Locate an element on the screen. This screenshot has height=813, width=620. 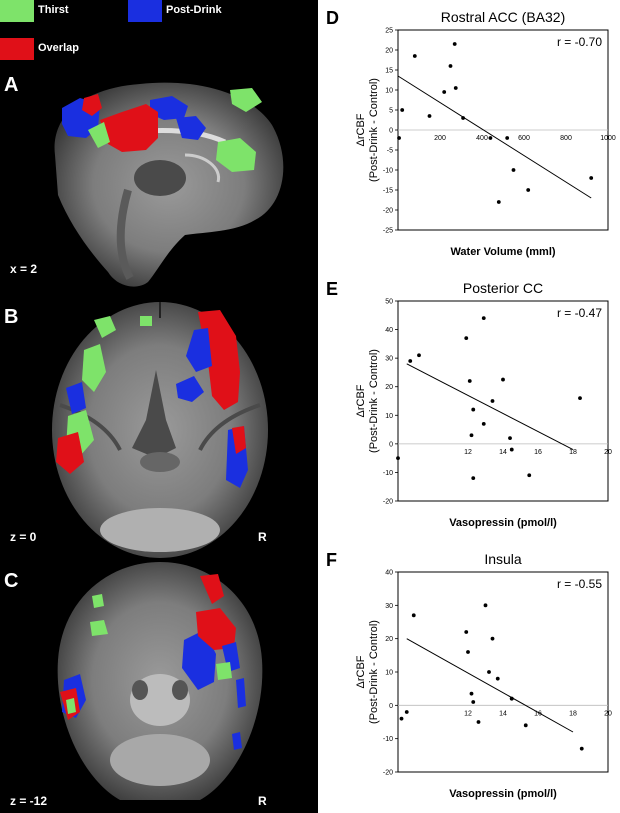
x-tick-label: 1000 is located at coordinates (608, 138).